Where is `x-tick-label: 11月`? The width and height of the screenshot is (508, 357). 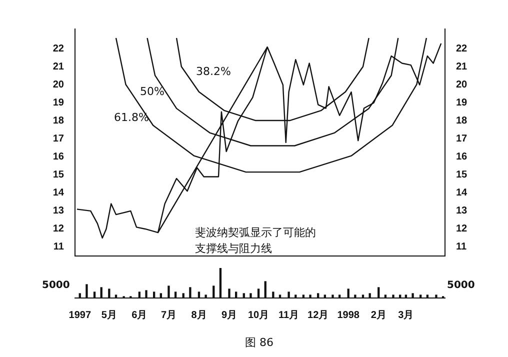 x-tick-label: 11月 is located at coordinates (289, 315).